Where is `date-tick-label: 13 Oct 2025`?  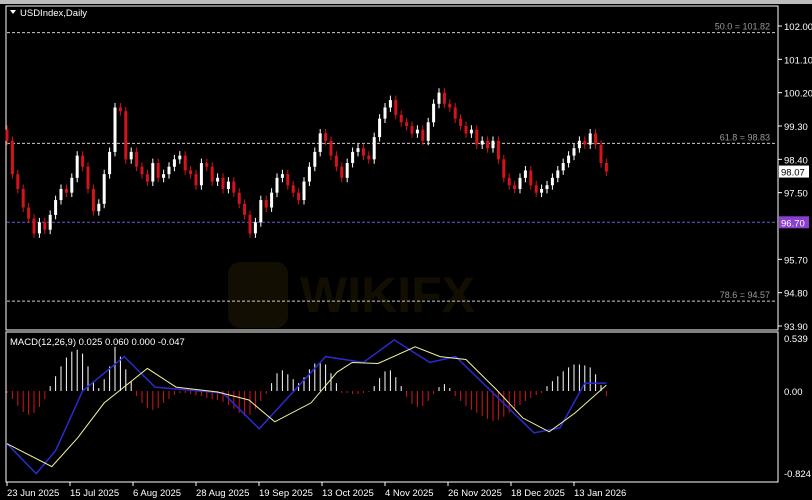 date-tick-label: 13 Oct 2025 is located at coordinates (348, 493).